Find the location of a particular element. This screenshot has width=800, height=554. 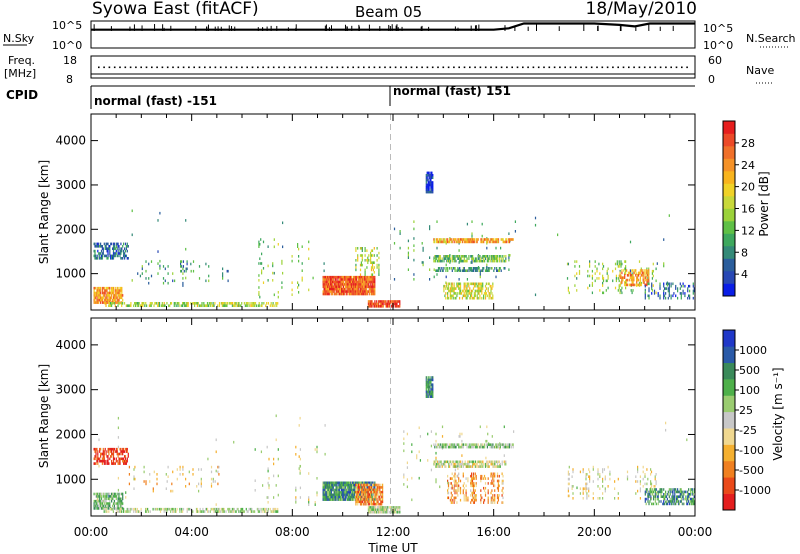

nave-tick-bottom: 0 is located at coordinates (711, 79).